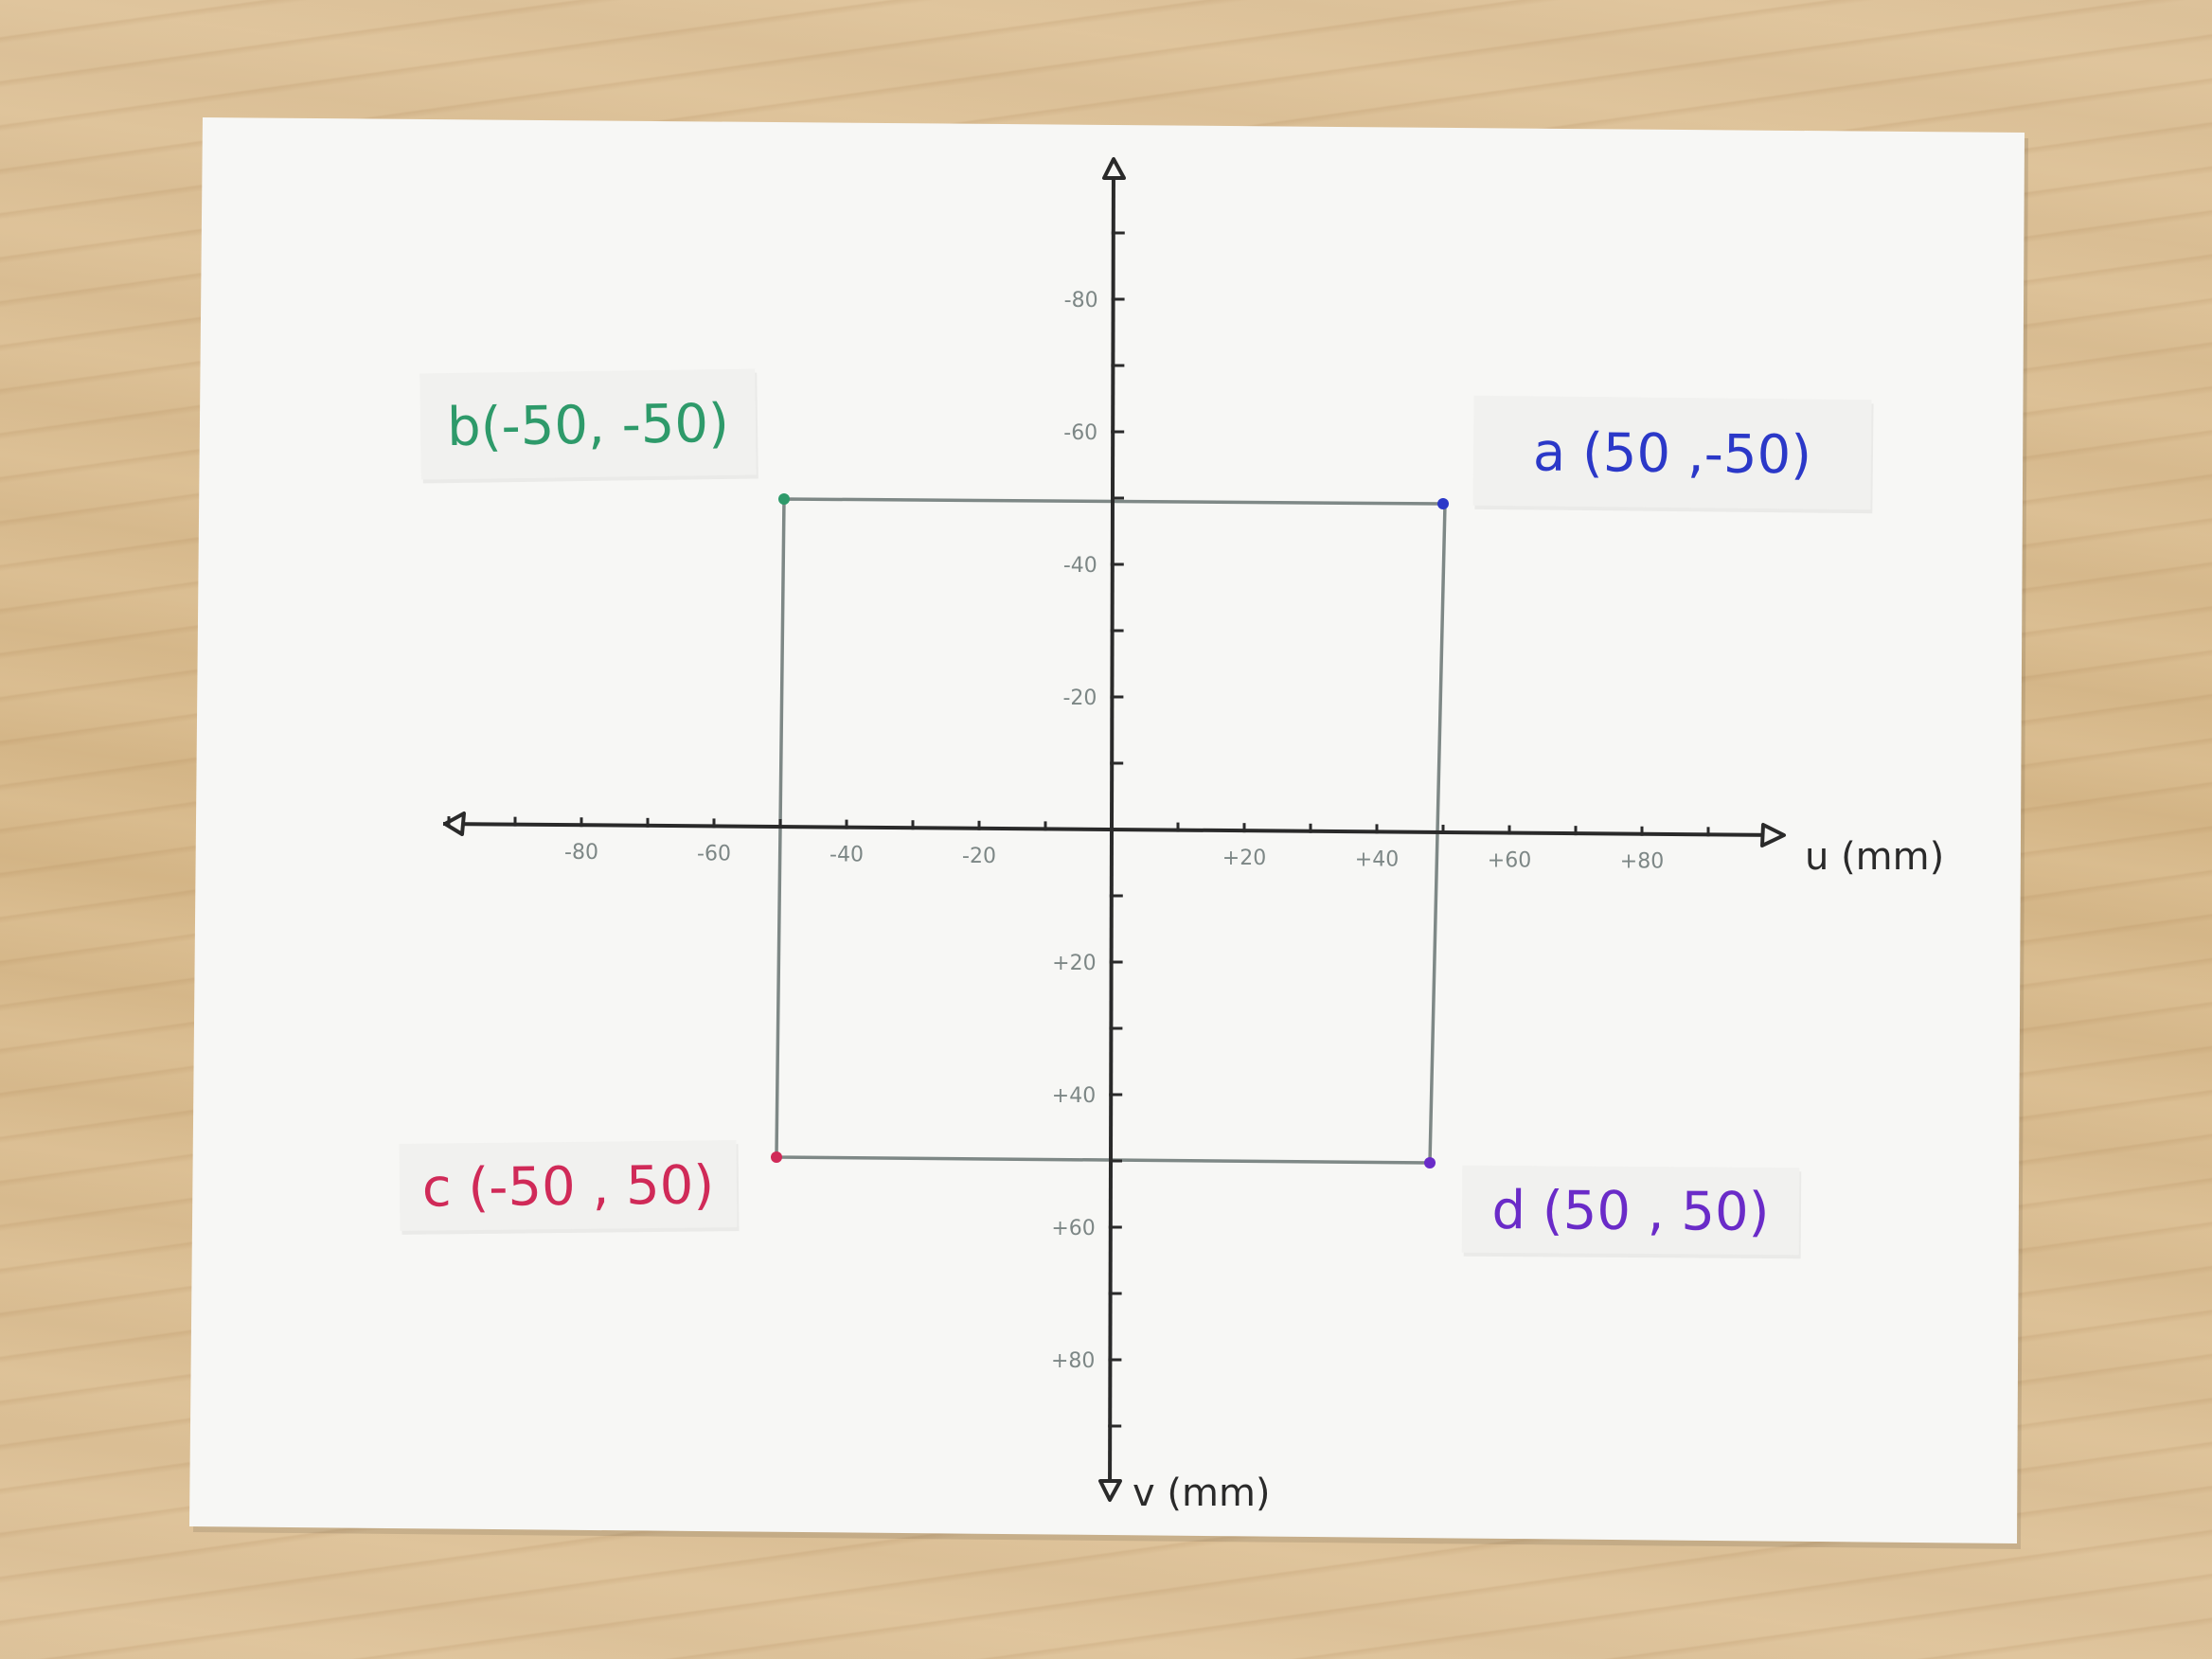 The width and height of the screenshot is (2212, 1659). I want to click on point-d-note: d (50 , 50), so click(1631, 1212).